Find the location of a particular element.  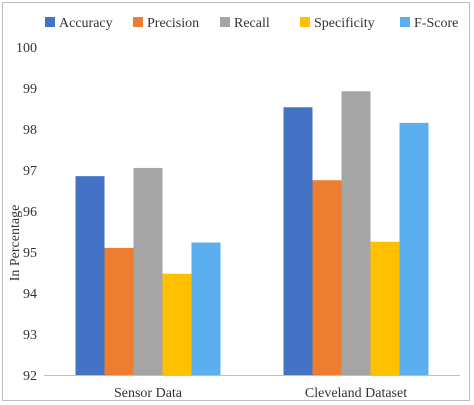

x-tick-label: Sensor Data is located at coordinates (148, 393).